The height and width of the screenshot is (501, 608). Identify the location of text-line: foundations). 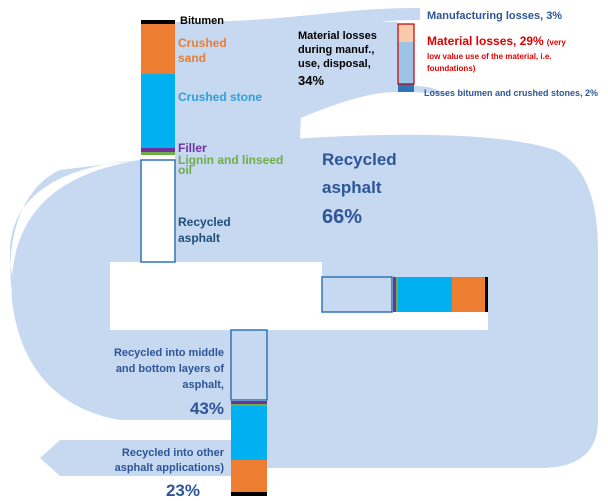
(451, 68).